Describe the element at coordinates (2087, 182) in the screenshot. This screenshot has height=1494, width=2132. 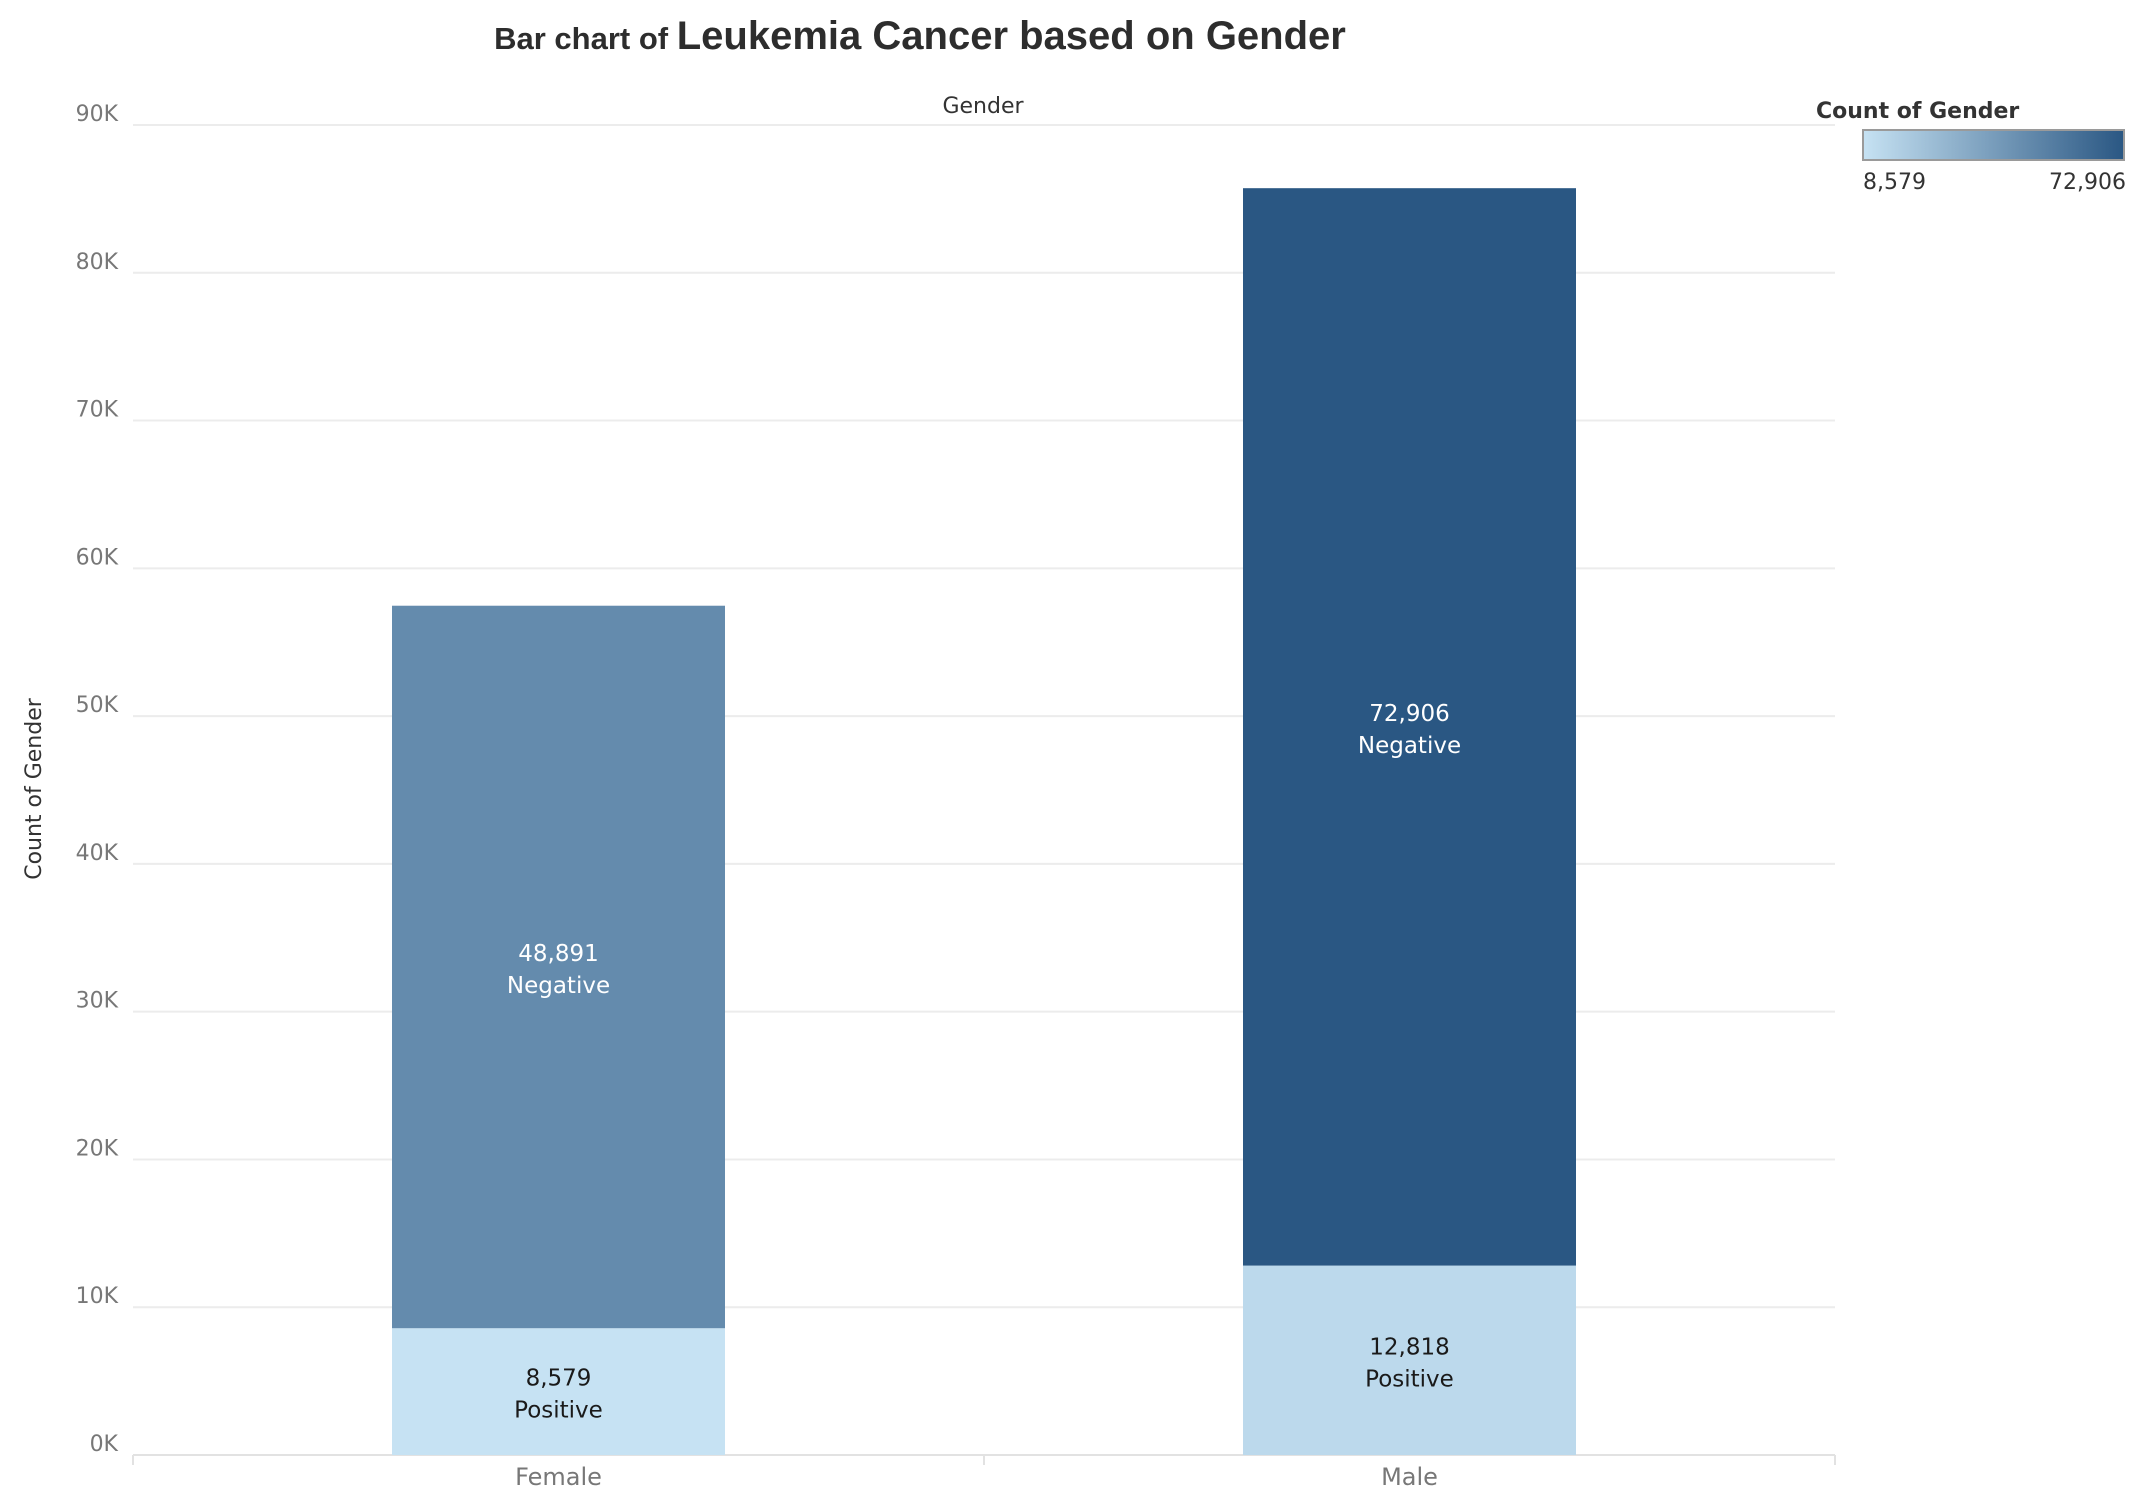
I see `legend-max-label: 72,906` at that location.